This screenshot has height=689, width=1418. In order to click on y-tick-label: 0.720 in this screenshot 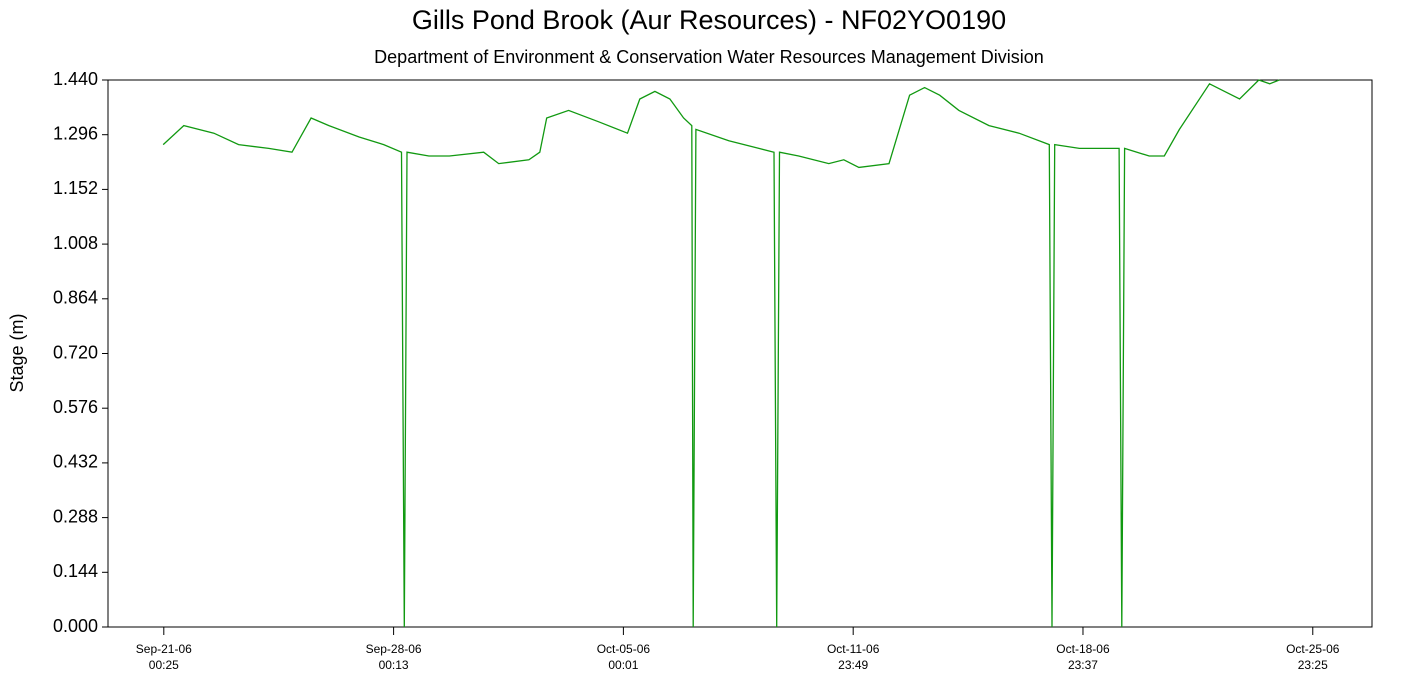, I will do `click(75, 352)`.